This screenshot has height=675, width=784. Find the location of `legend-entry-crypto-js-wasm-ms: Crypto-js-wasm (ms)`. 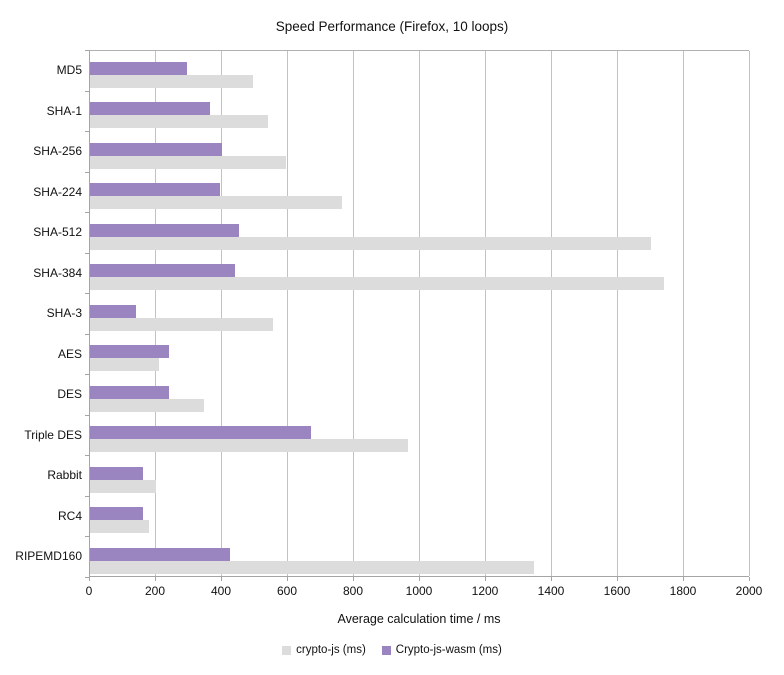

legend-entry-crypto-js-wasm-ms: Crypto-js-wasm (ms) is located at coordinates (441, 650).